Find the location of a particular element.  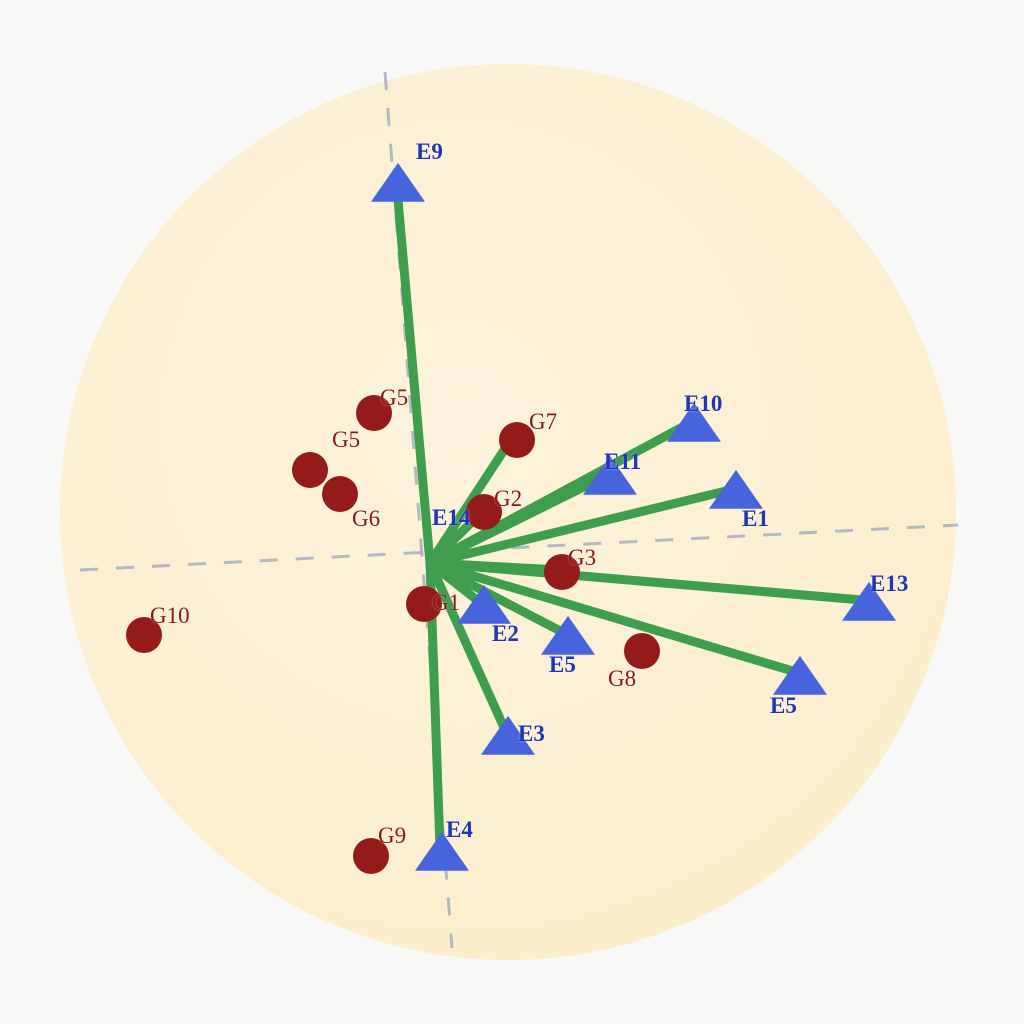

edge-e1 is located at coordinates (580, 526).